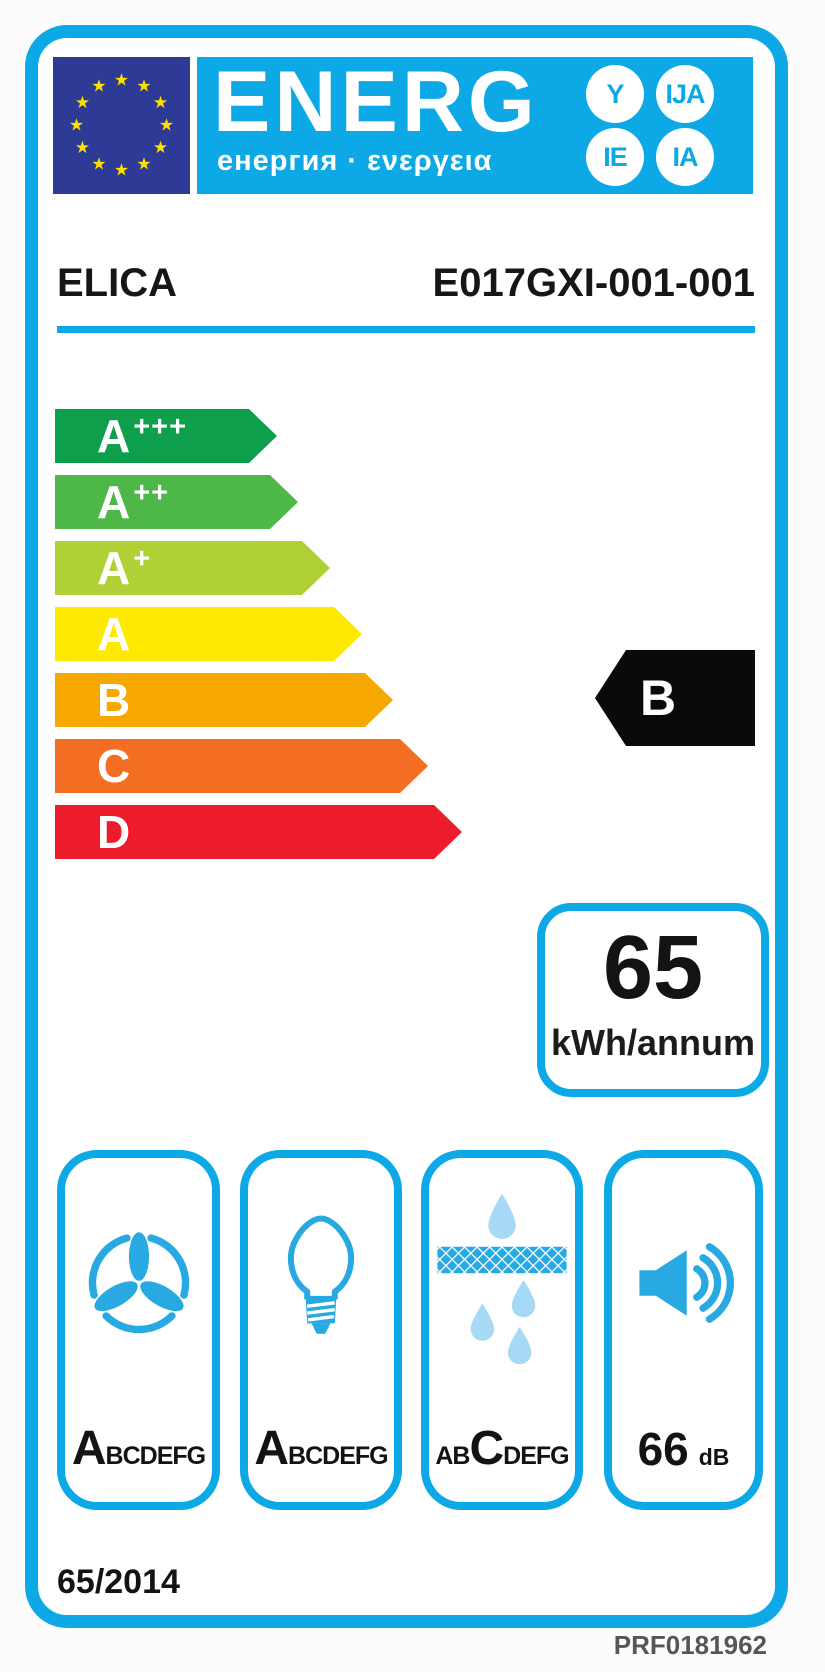 The width and height of the screenshot is (825, 1672). Describe the element at coordinates (160, 426) in the screenshot. I see `class-suffix: +++` at that location.